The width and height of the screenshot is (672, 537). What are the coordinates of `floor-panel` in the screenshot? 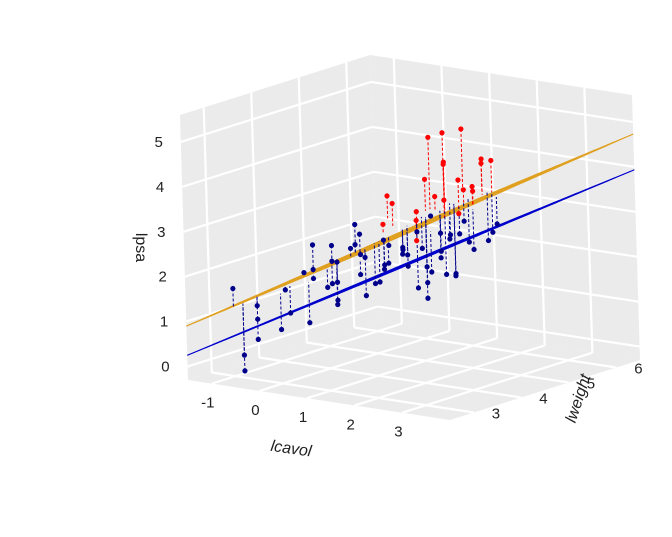 It's located at (414, 370).